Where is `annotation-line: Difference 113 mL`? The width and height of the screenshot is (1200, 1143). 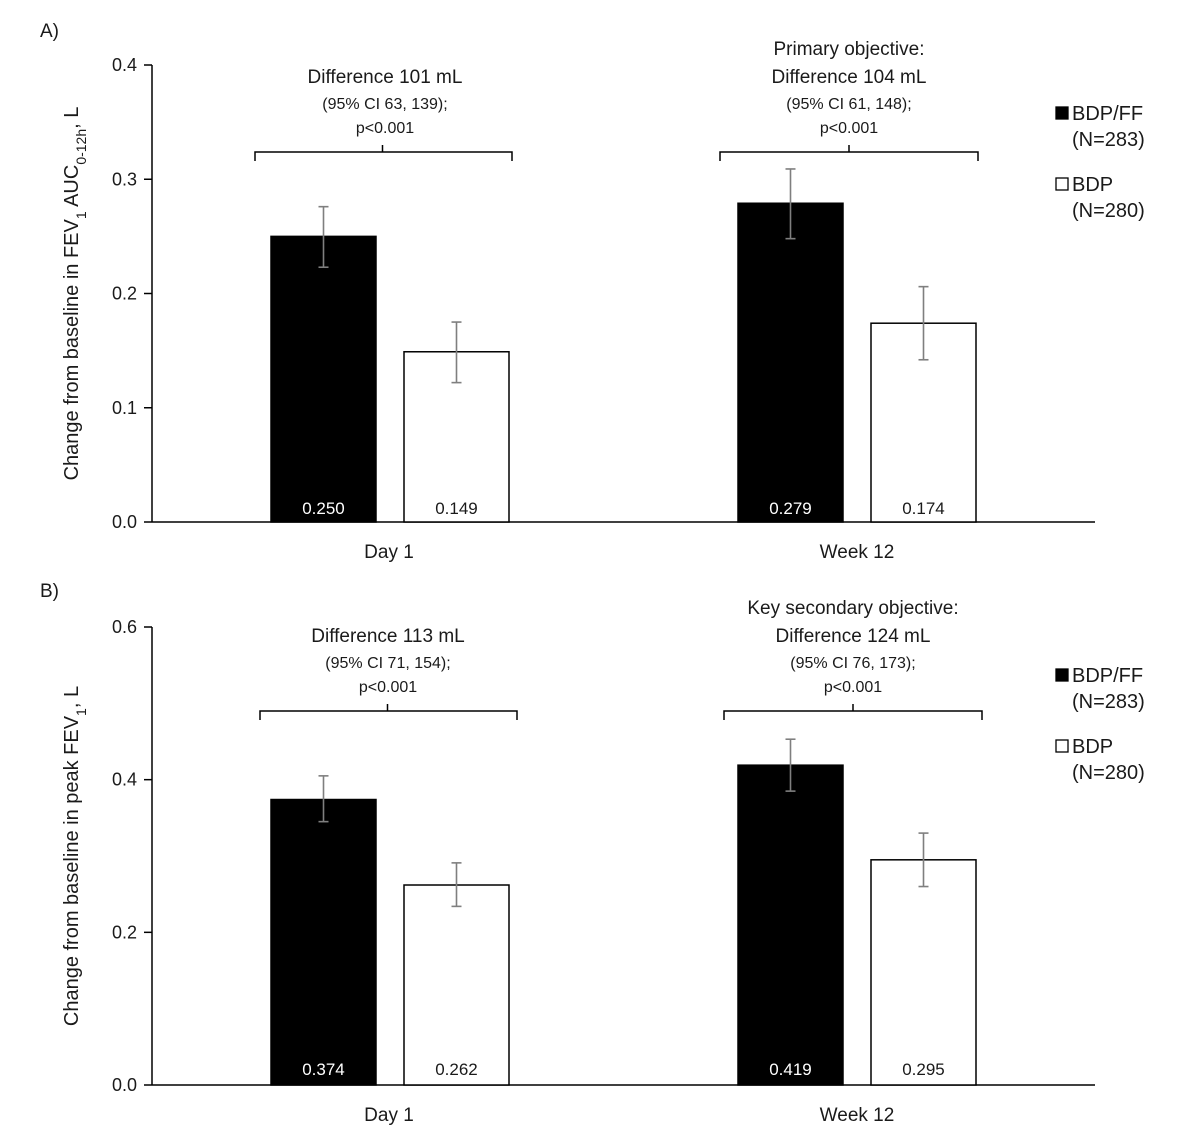 annotation-line: Difference 113 mL is located at coordinates (388, 636).